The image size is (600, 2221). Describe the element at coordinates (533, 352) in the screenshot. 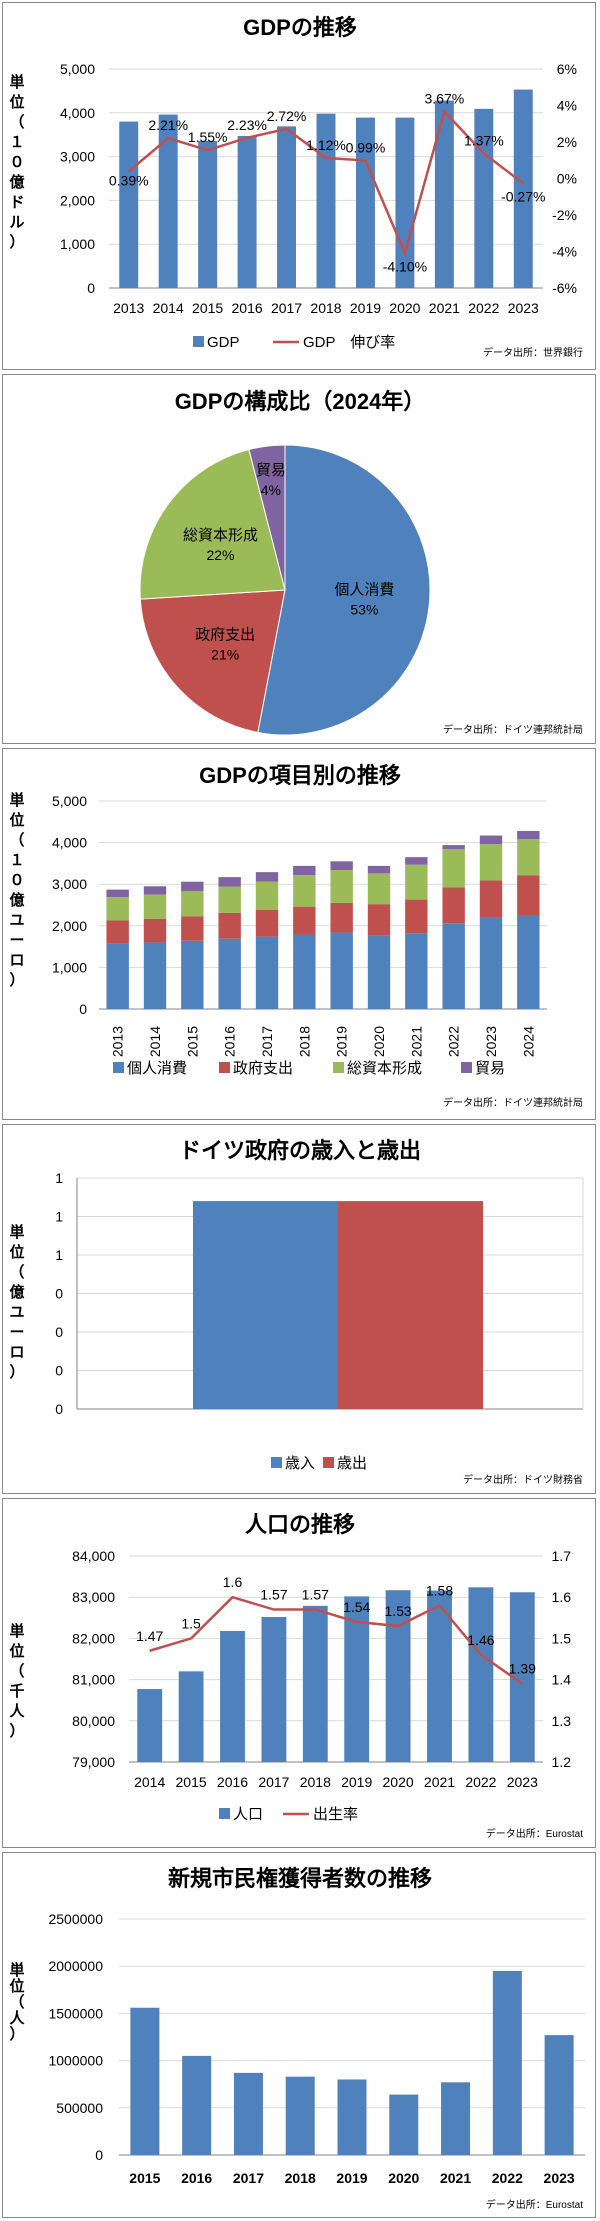

I see `source-note: データ出所：世界銀行` at that location.